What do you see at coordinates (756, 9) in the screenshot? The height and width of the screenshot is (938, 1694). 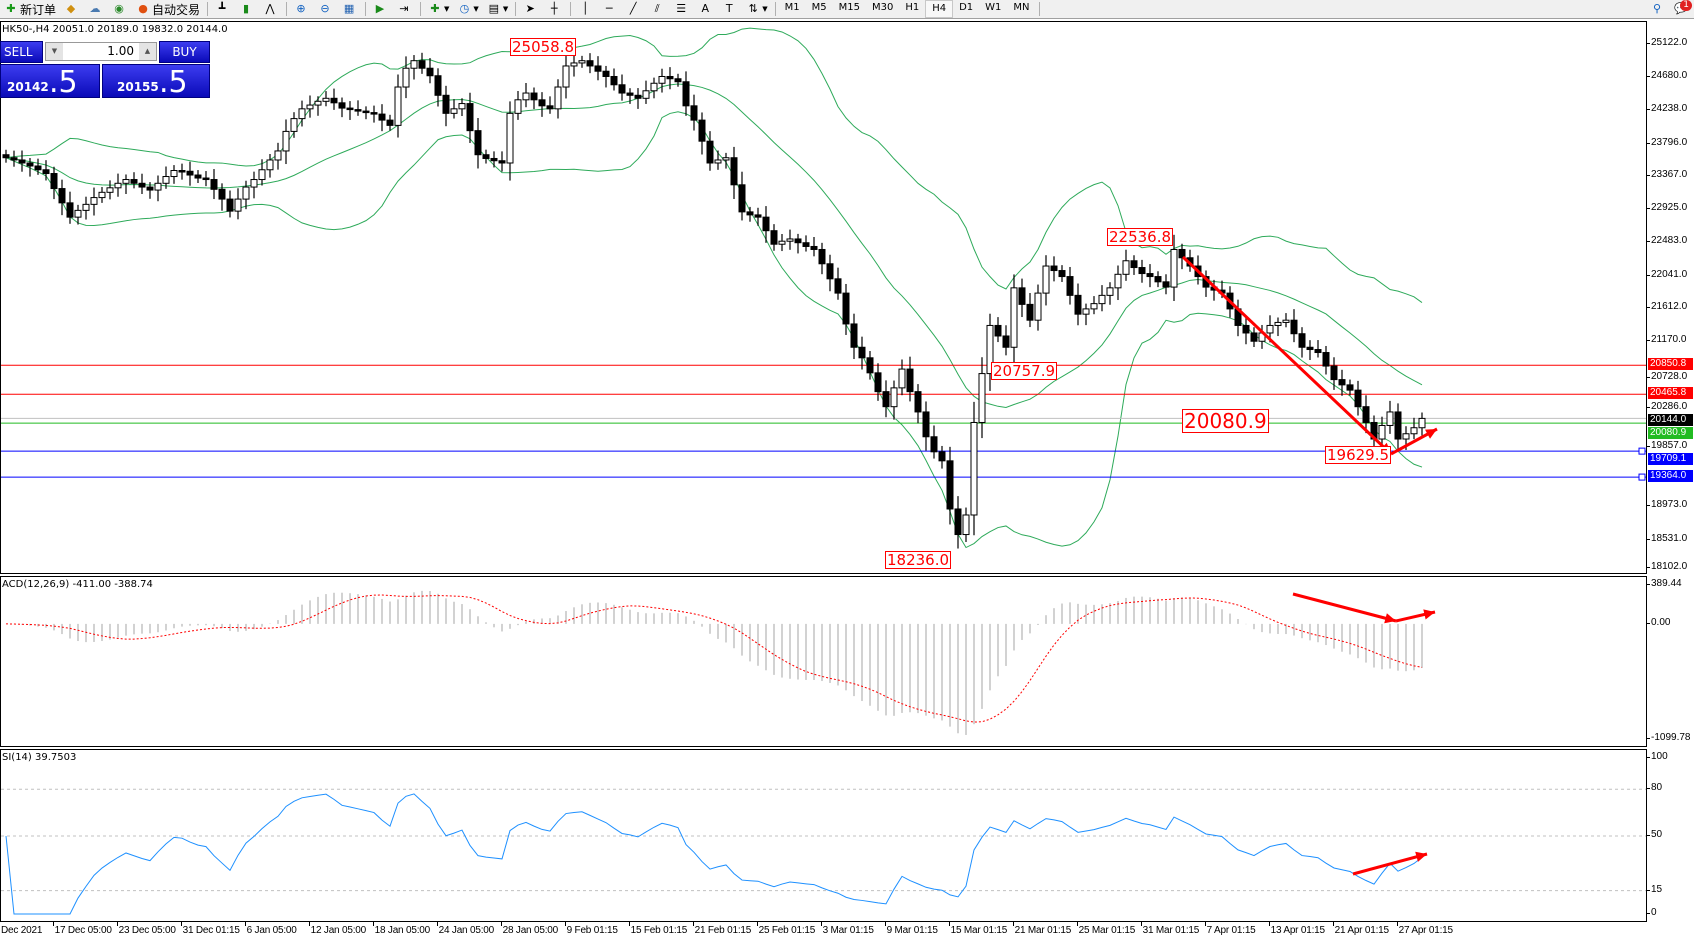 I see `arrows-tool: ⇅ ▼` at bounding box center [756, 9].